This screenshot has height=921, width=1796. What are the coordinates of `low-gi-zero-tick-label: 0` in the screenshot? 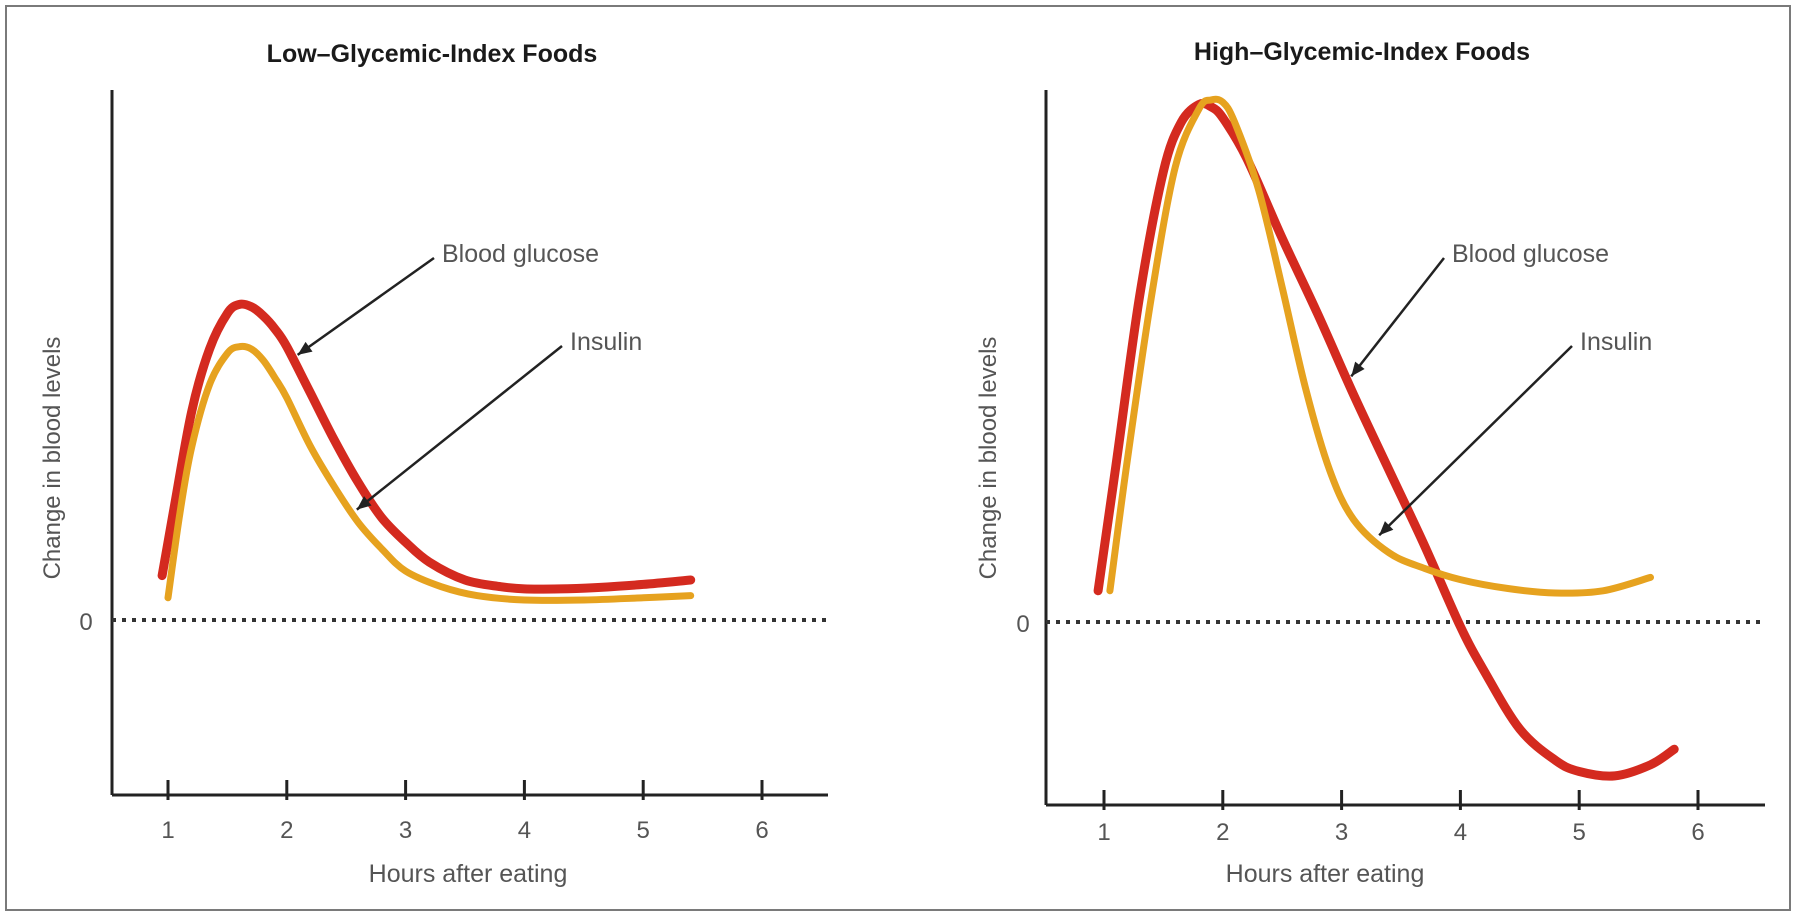 It's located at (85, 622).